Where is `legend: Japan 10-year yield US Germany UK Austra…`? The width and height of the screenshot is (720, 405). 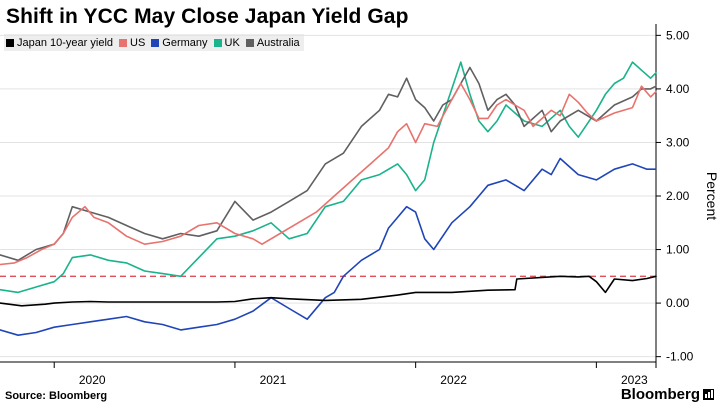 legend: Japan 10-year yield US Germany UK Austra… is located at coordinates (154, 42).